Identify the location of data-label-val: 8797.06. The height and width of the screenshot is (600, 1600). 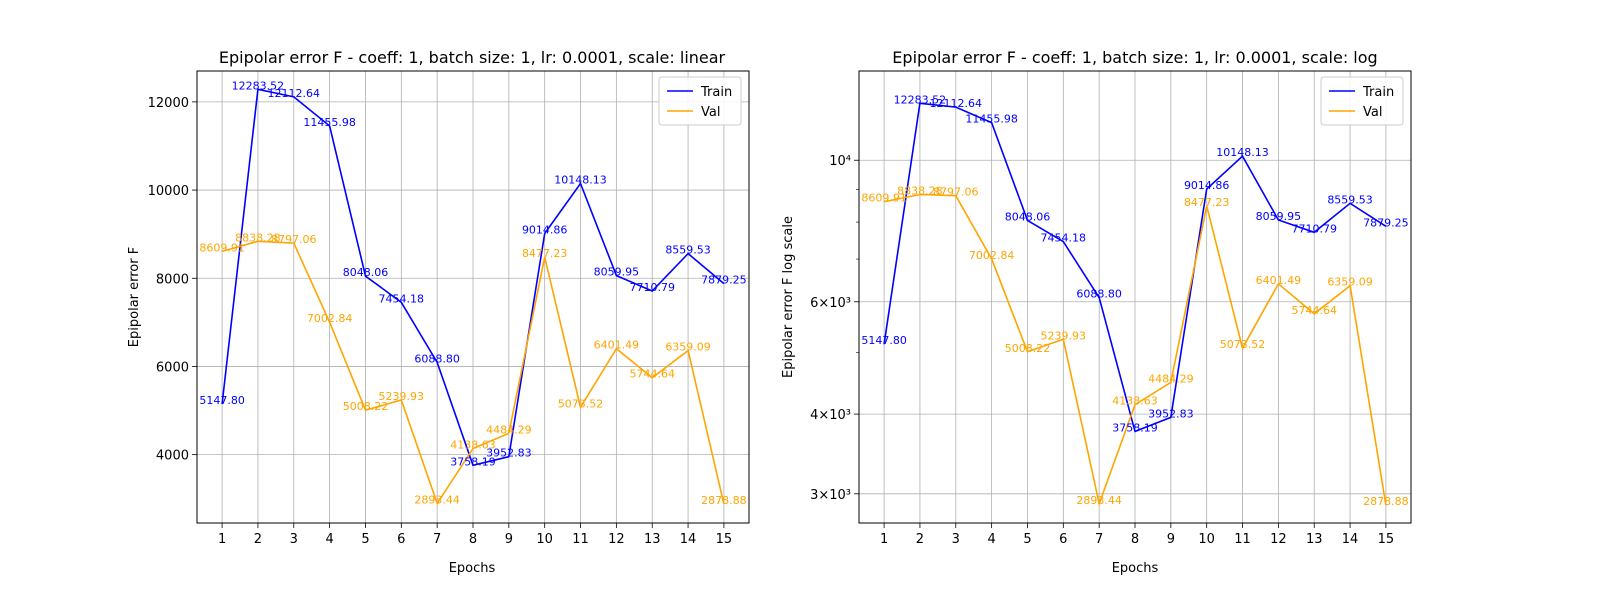
(294, 239).